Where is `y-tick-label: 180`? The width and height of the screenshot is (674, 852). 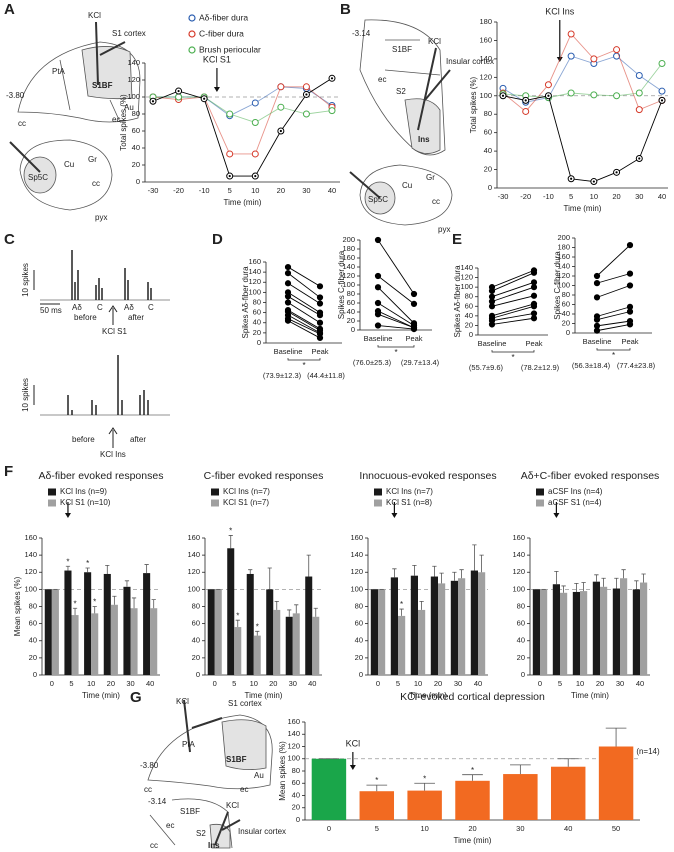
y-tick-label: 180 is located at coordinates (563, 246).